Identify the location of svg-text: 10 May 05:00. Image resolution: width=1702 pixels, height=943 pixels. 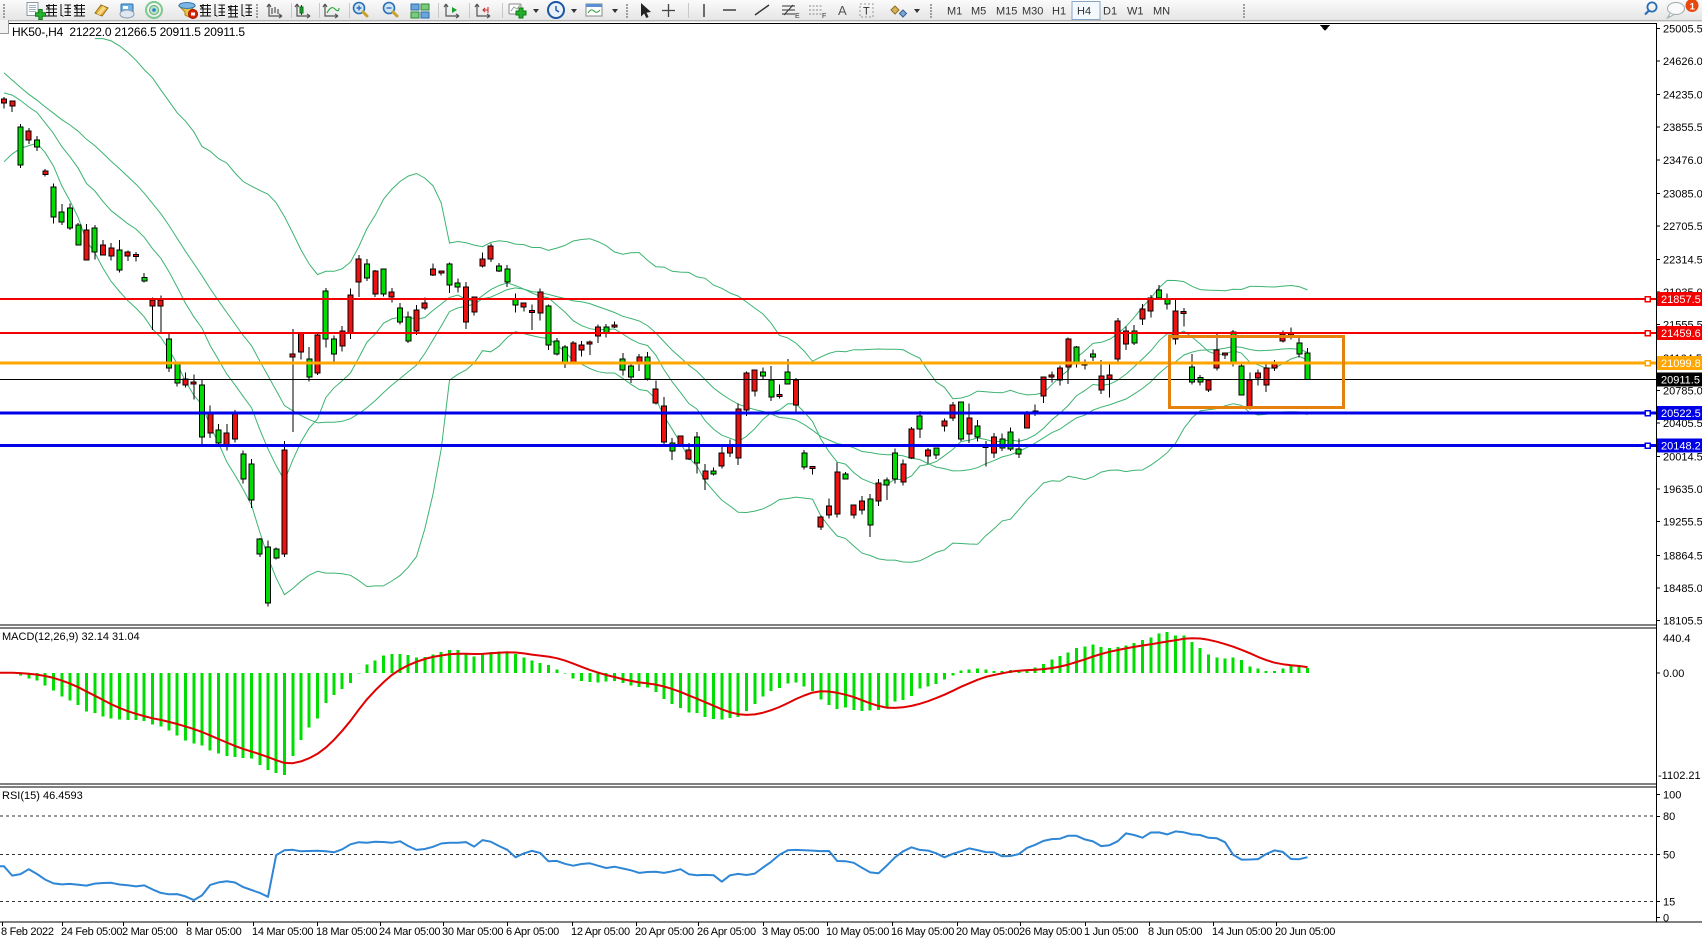
(857, 932).